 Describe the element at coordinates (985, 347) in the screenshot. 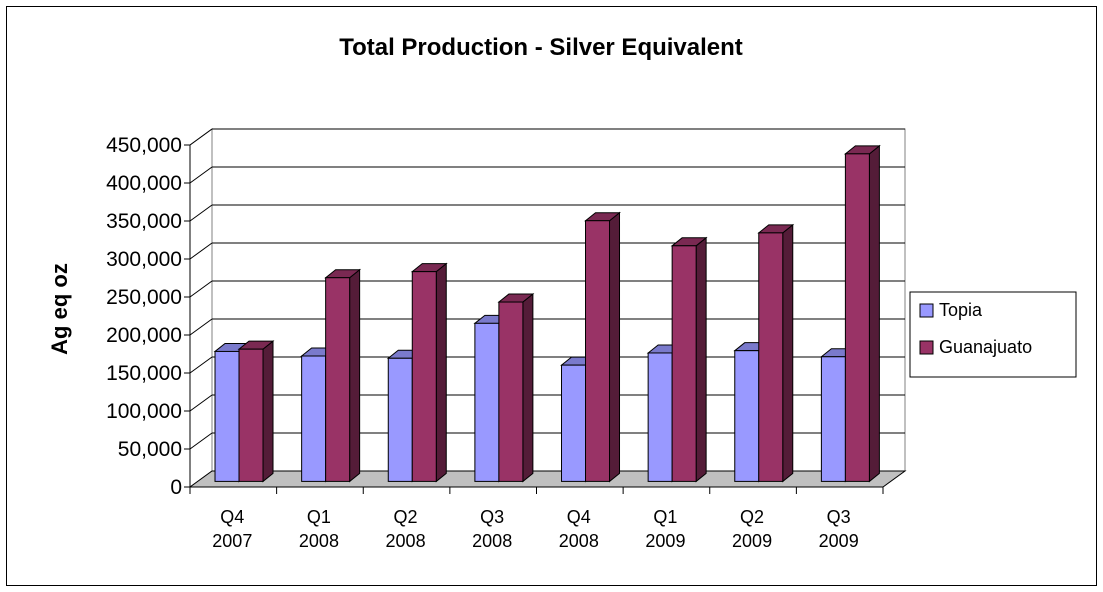

I see `legend-label-guanajuato: Guanajuato` at that location.